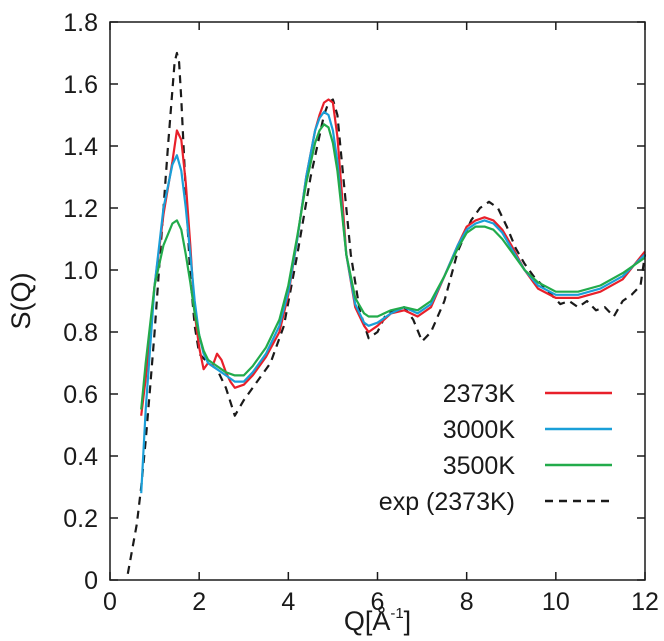 This screenshot has width=664, height=641. What do you see at coordinates (396, 613) in the screenshot?
I see `x-axis-label-superscript: -1` at bounding box center [396, 613].